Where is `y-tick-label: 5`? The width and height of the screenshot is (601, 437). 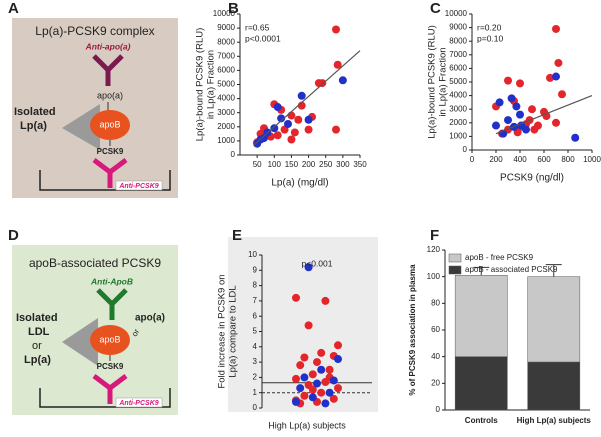 y-tick-label: 5 is located at coordinates (255, 331).